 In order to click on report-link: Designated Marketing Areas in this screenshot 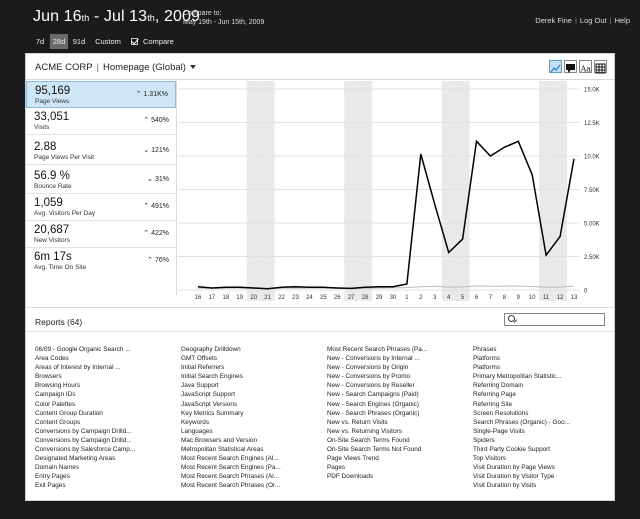, I will do `click(75, 459)`.